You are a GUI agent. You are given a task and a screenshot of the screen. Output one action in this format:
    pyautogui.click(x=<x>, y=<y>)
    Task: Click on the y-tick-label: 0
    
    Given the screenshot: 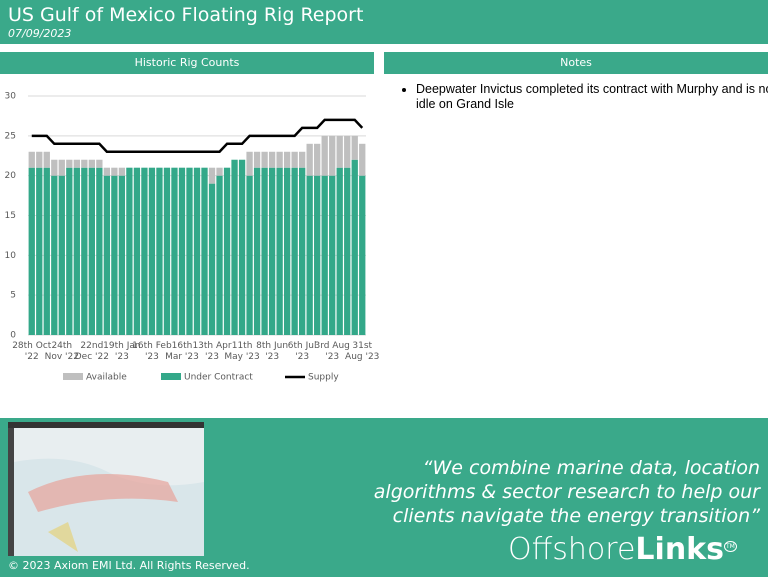 What is the action you would take?
    pyautogui.click(x=13, y=336)
    